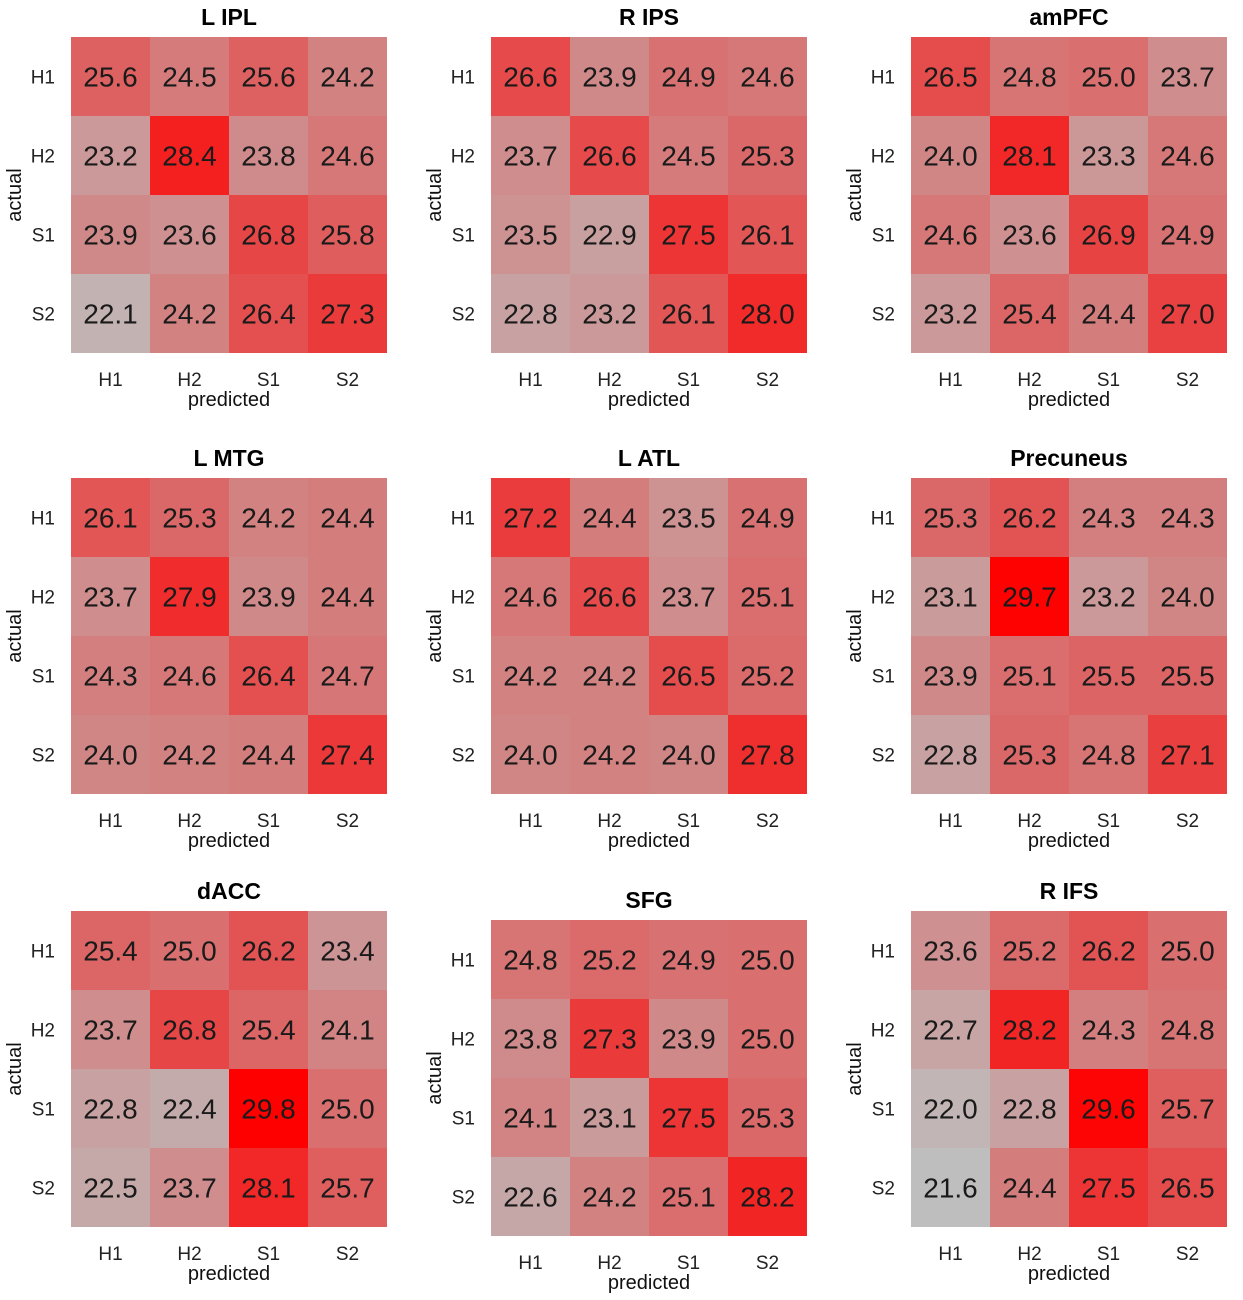 This screenshot has width=1243, height=1300. I want to click on cell-value-label: 24.5, so click(688, 156).